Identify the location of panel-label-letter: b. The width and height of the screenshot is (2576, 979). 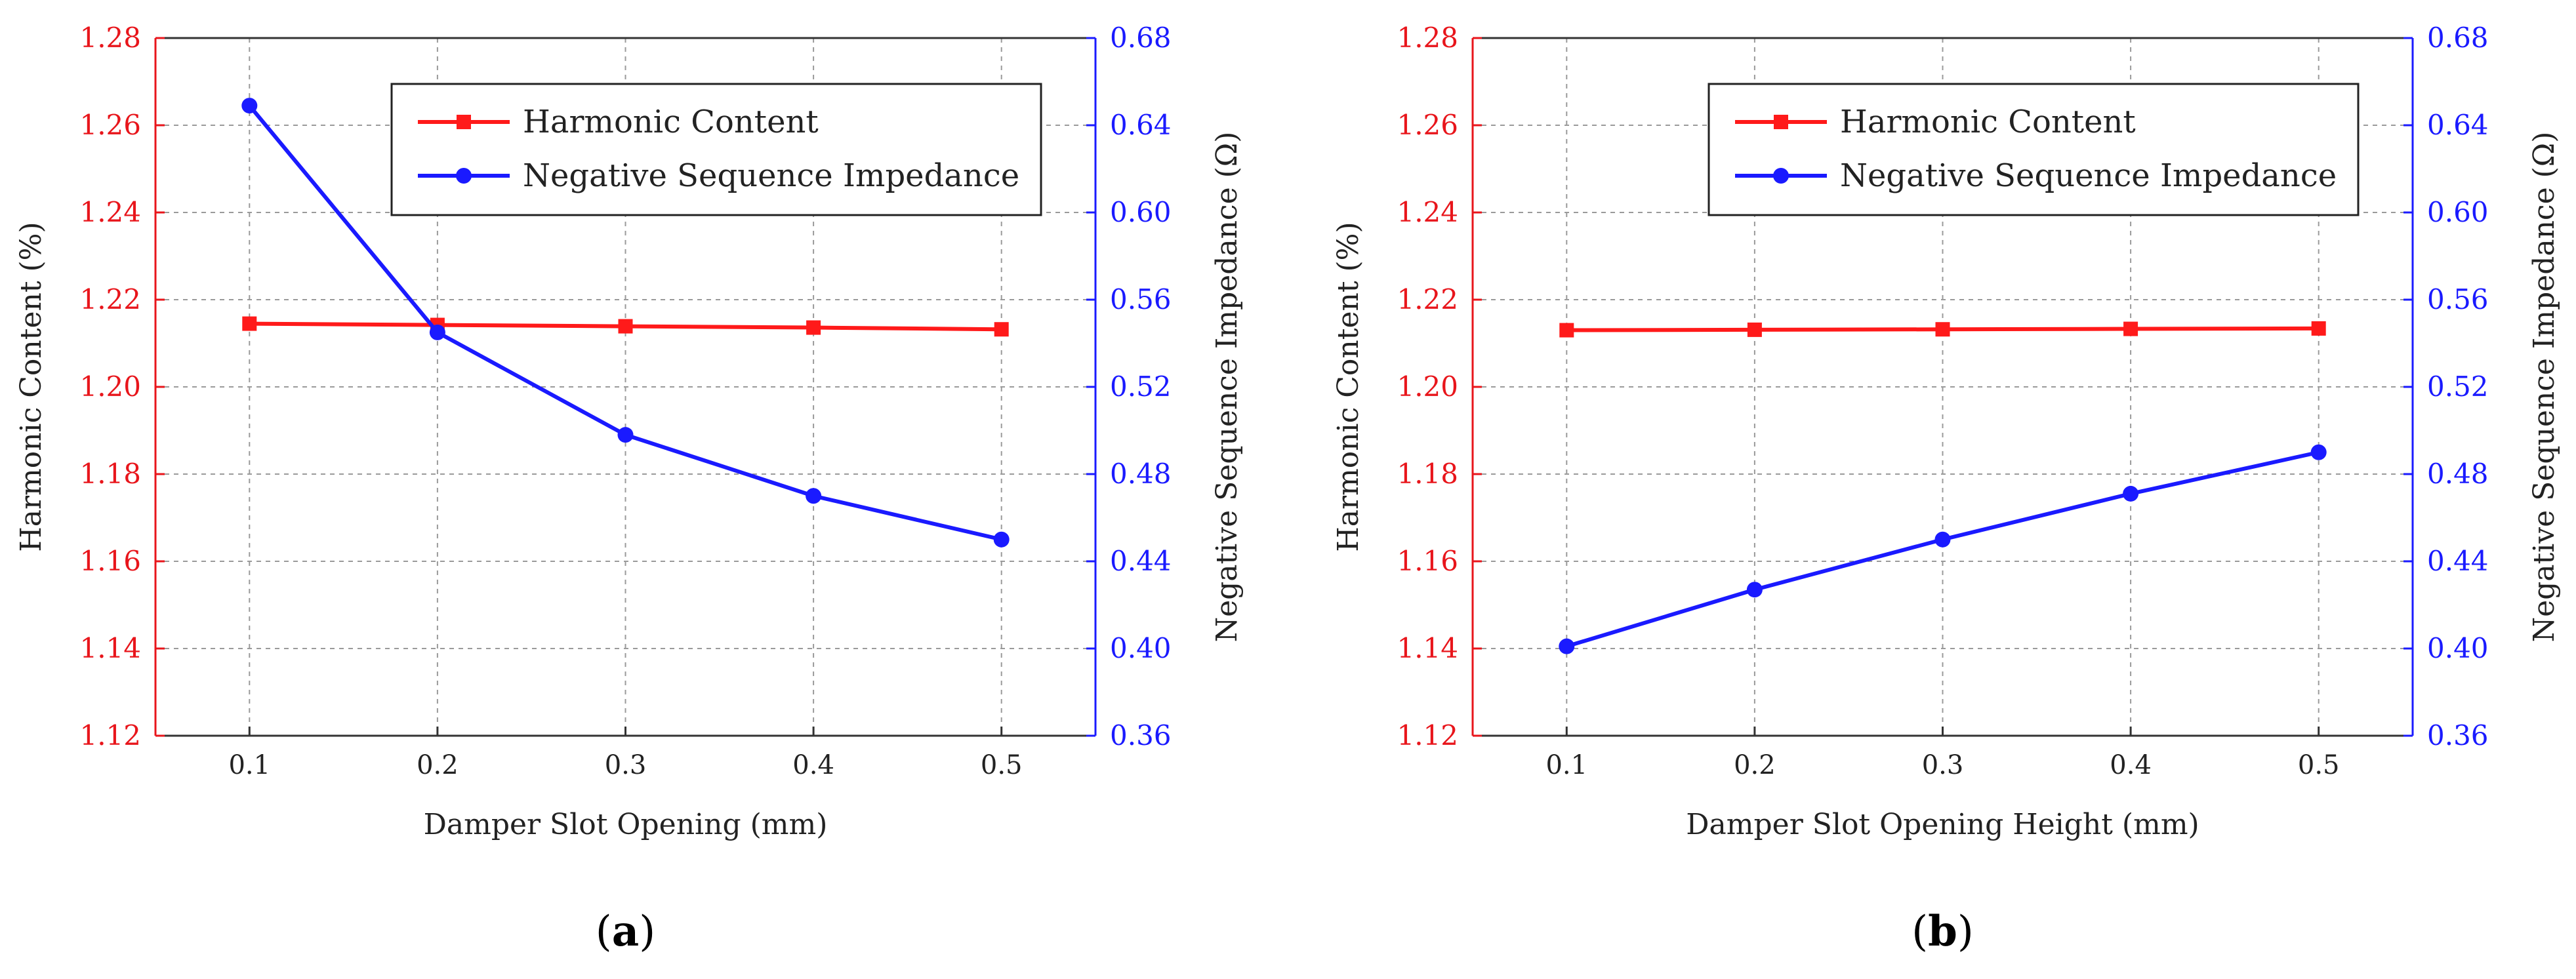
(1942, 931).